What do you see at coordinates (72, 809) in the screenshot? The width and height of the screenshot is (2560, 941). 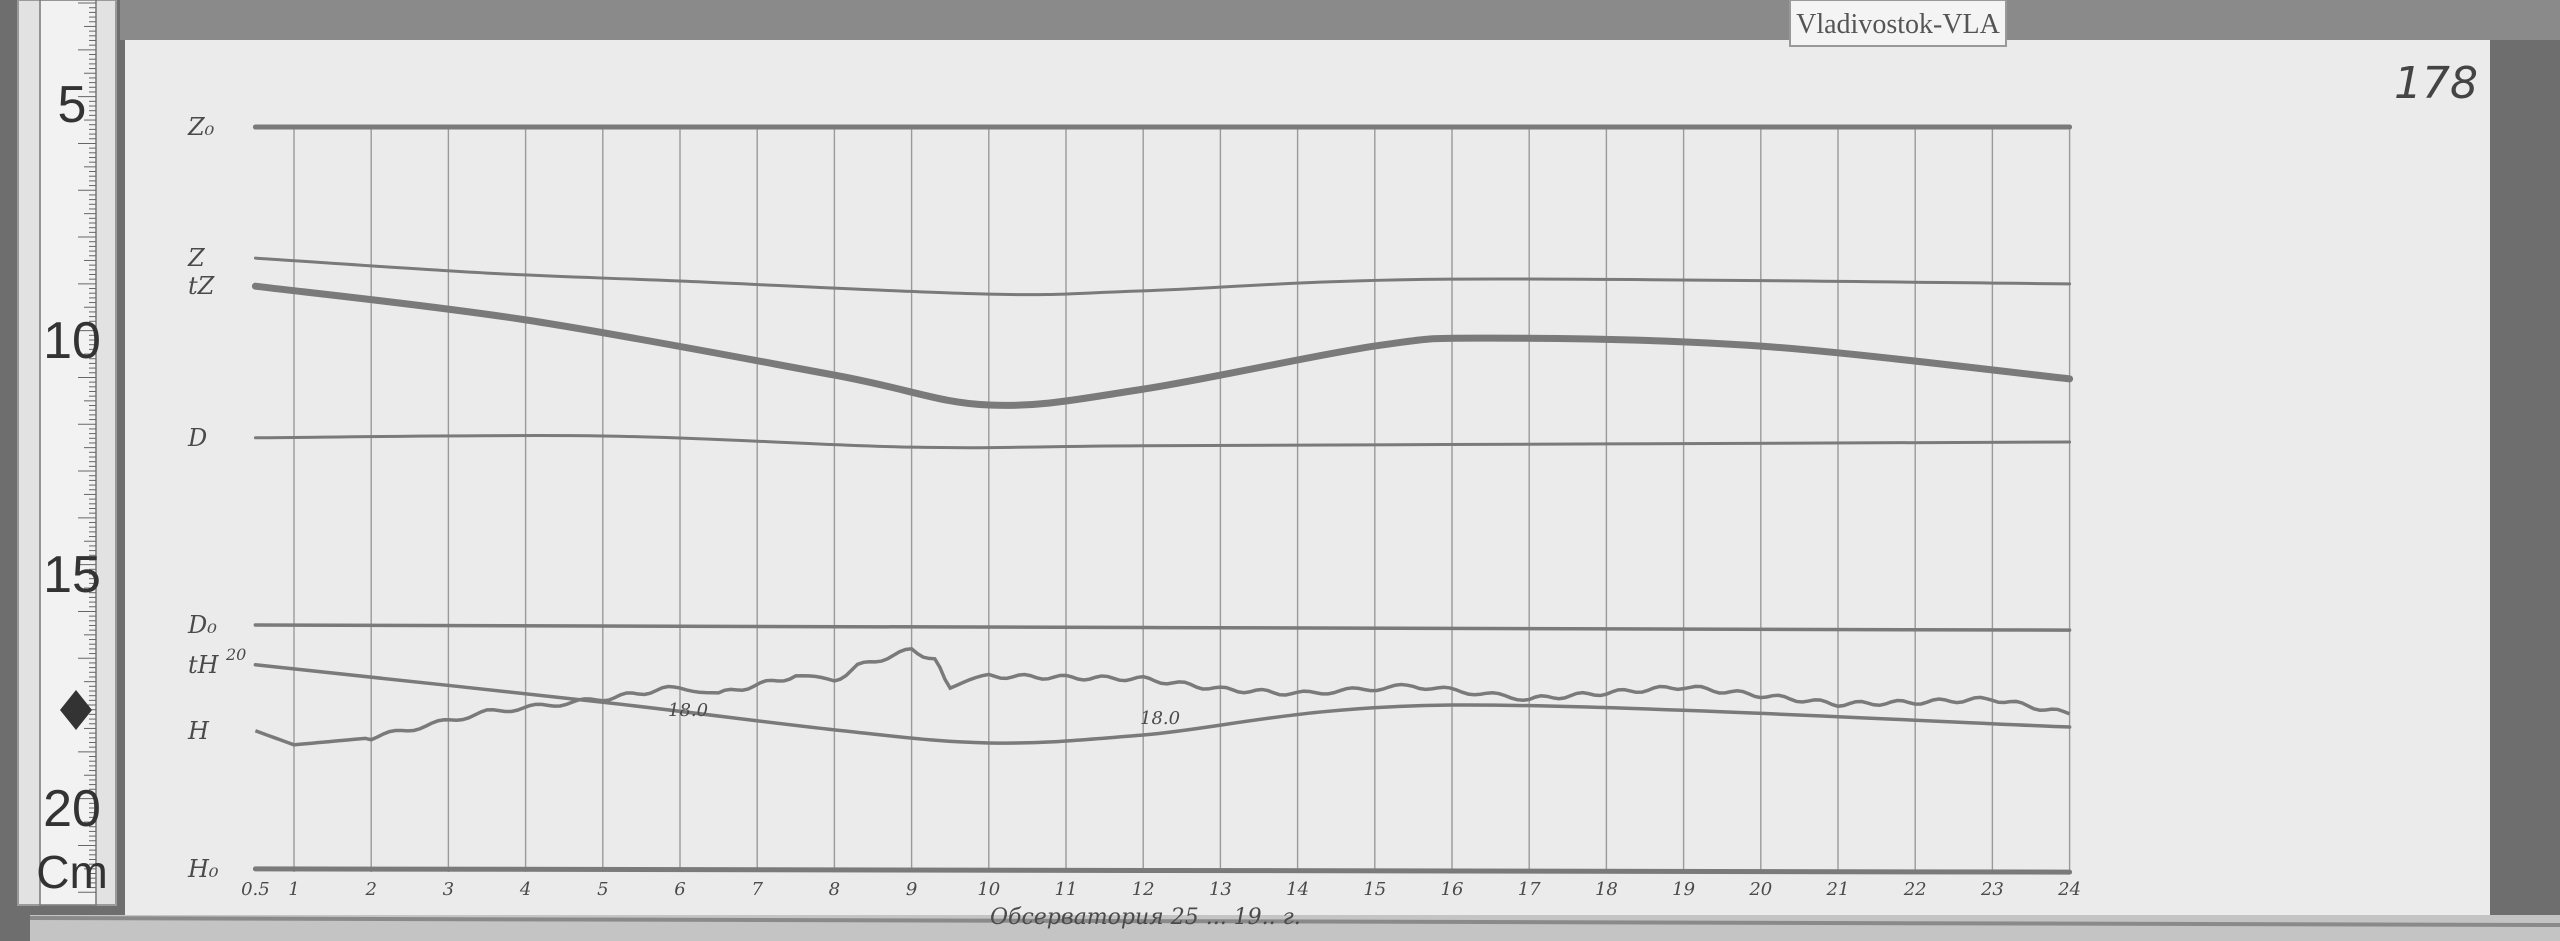 I see `ruler-mark: 20` at bounding box center [72, 809].